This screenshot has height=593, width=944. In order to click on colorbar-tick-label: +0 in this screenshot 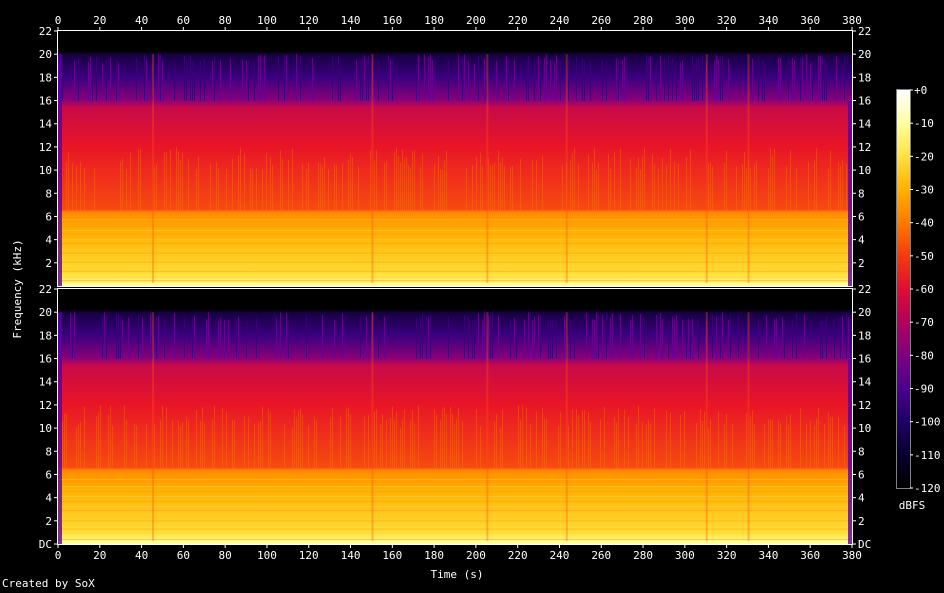, I will do `click(920, 90)`.